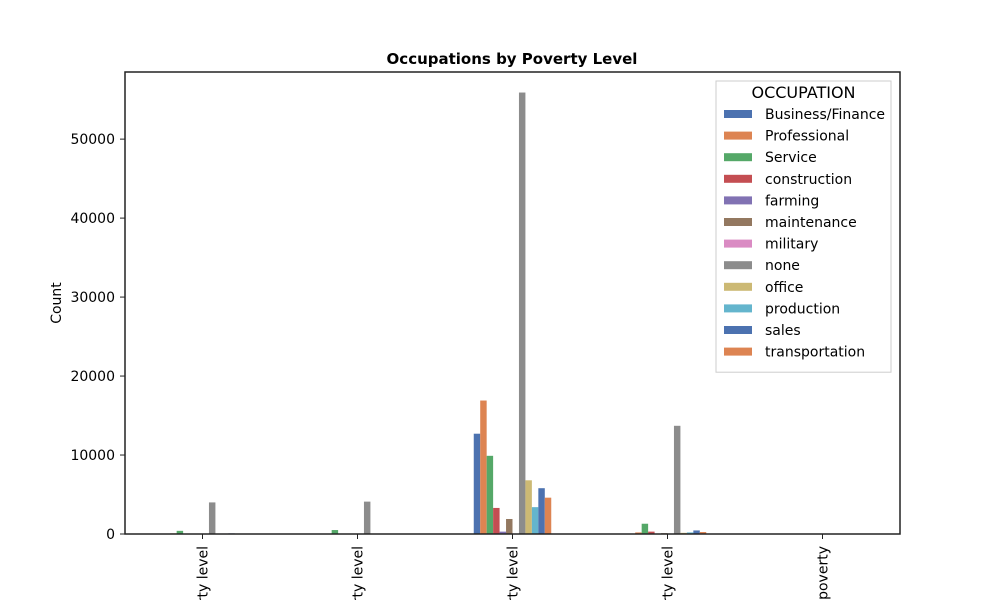 Image resolution: width=1000 pixels, height=600 pixels. What do you see at coordinates (792, 201) in the screenshot?
I see `legend-entry: farming` at bounding box center [792, 201].